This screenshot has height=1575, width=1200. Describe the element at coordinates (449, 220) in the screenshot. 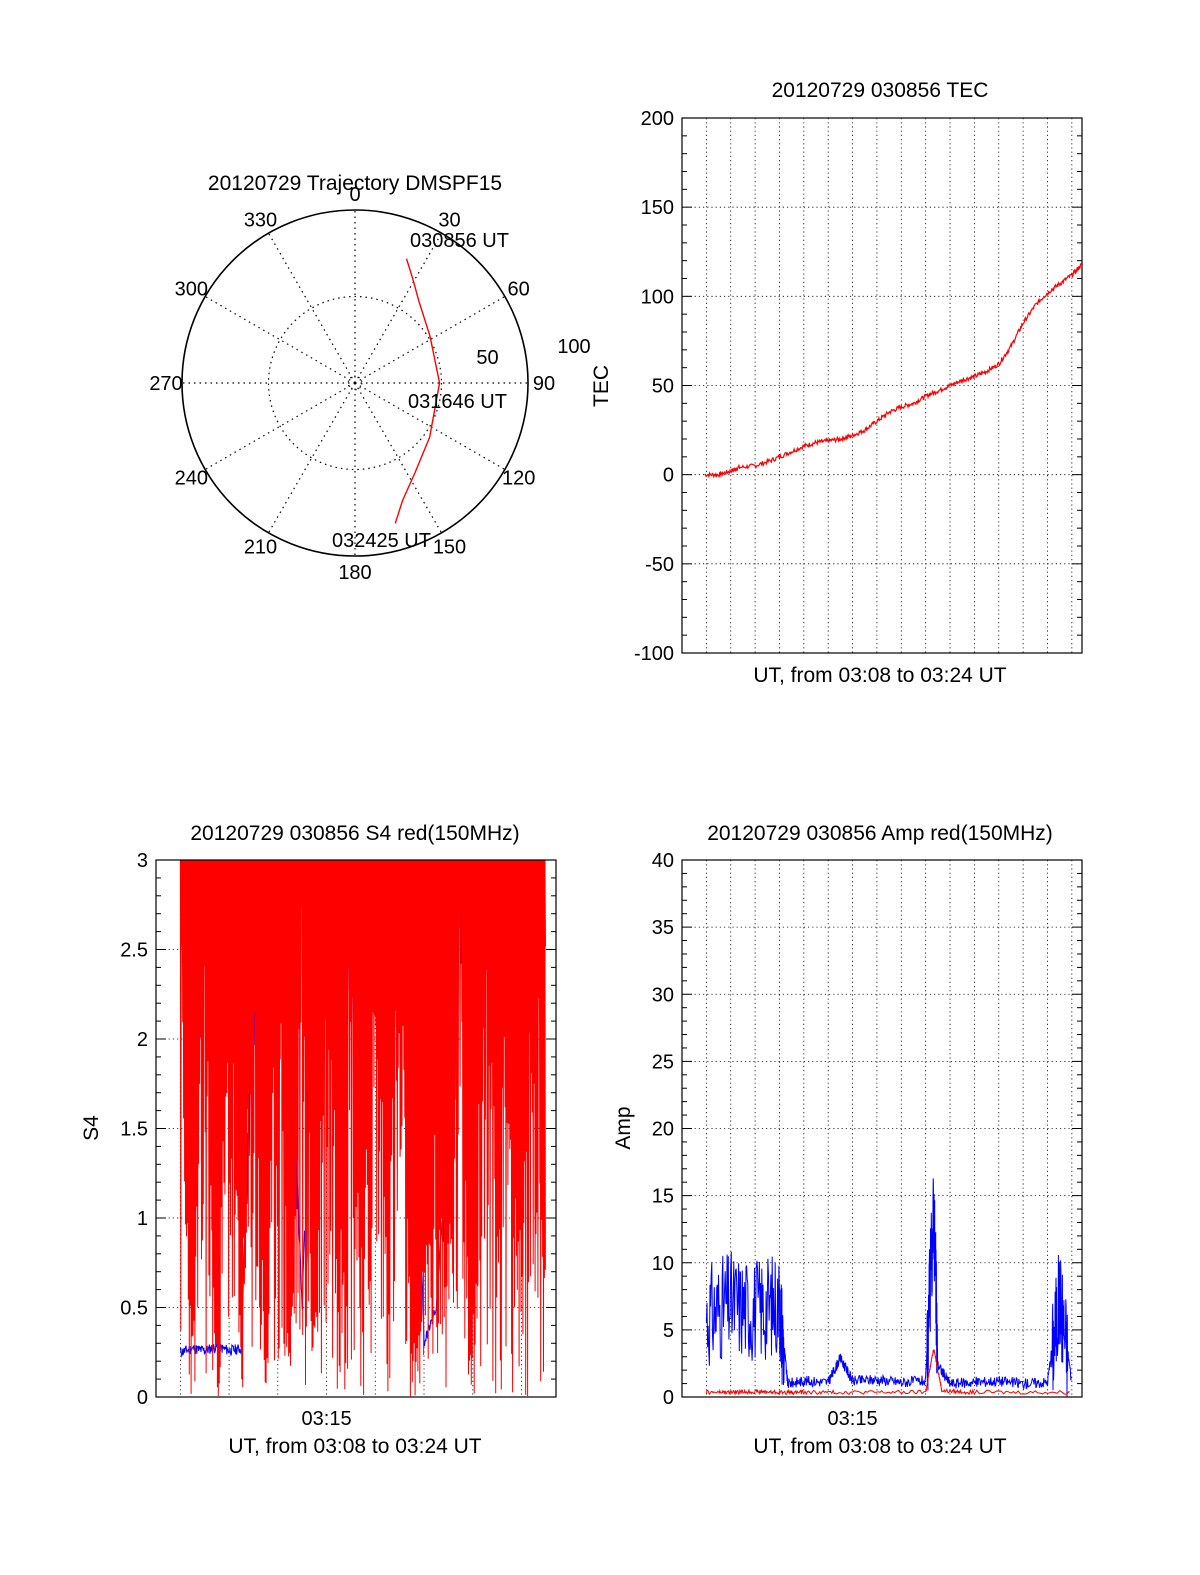

I see `polar-angle-label-30: 30` at that location.